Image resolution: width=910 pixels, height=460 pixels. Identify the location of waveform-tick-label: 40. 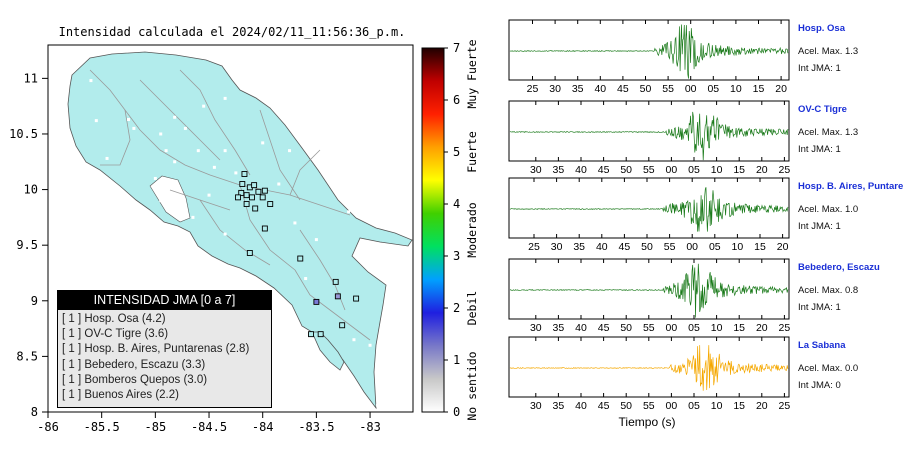
(581, 406).